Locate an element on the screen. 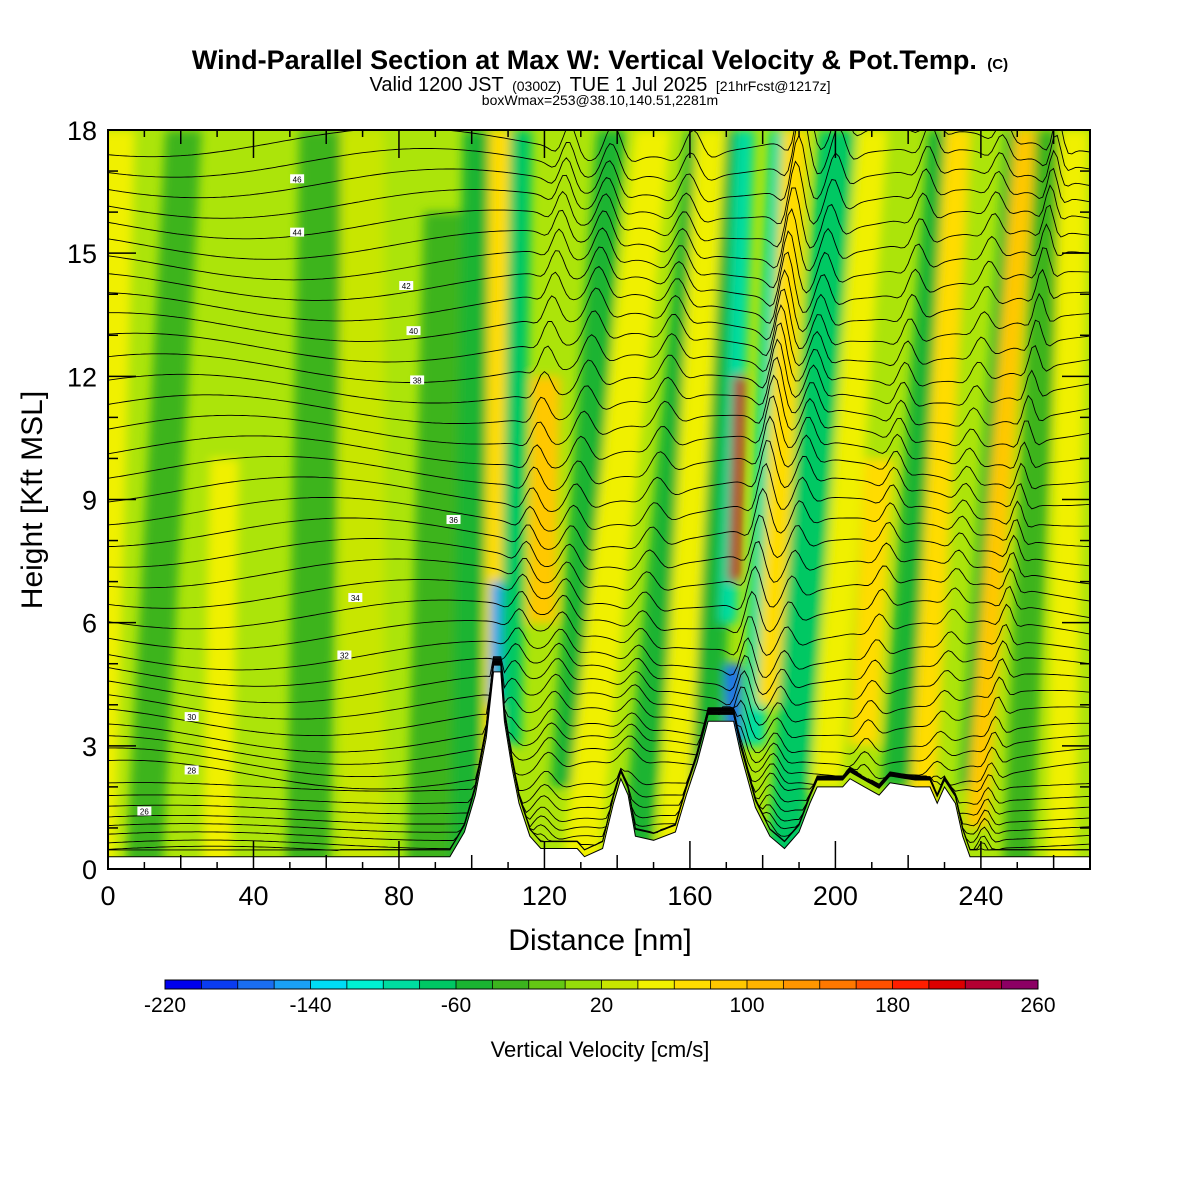  contour-label: 44 is located at coordinates (297, 232).